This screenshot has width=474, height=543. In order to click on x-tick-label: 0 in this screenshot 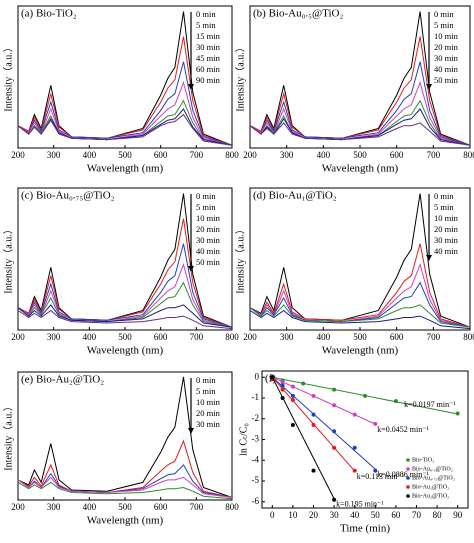, I will do `click(272, 515)`.